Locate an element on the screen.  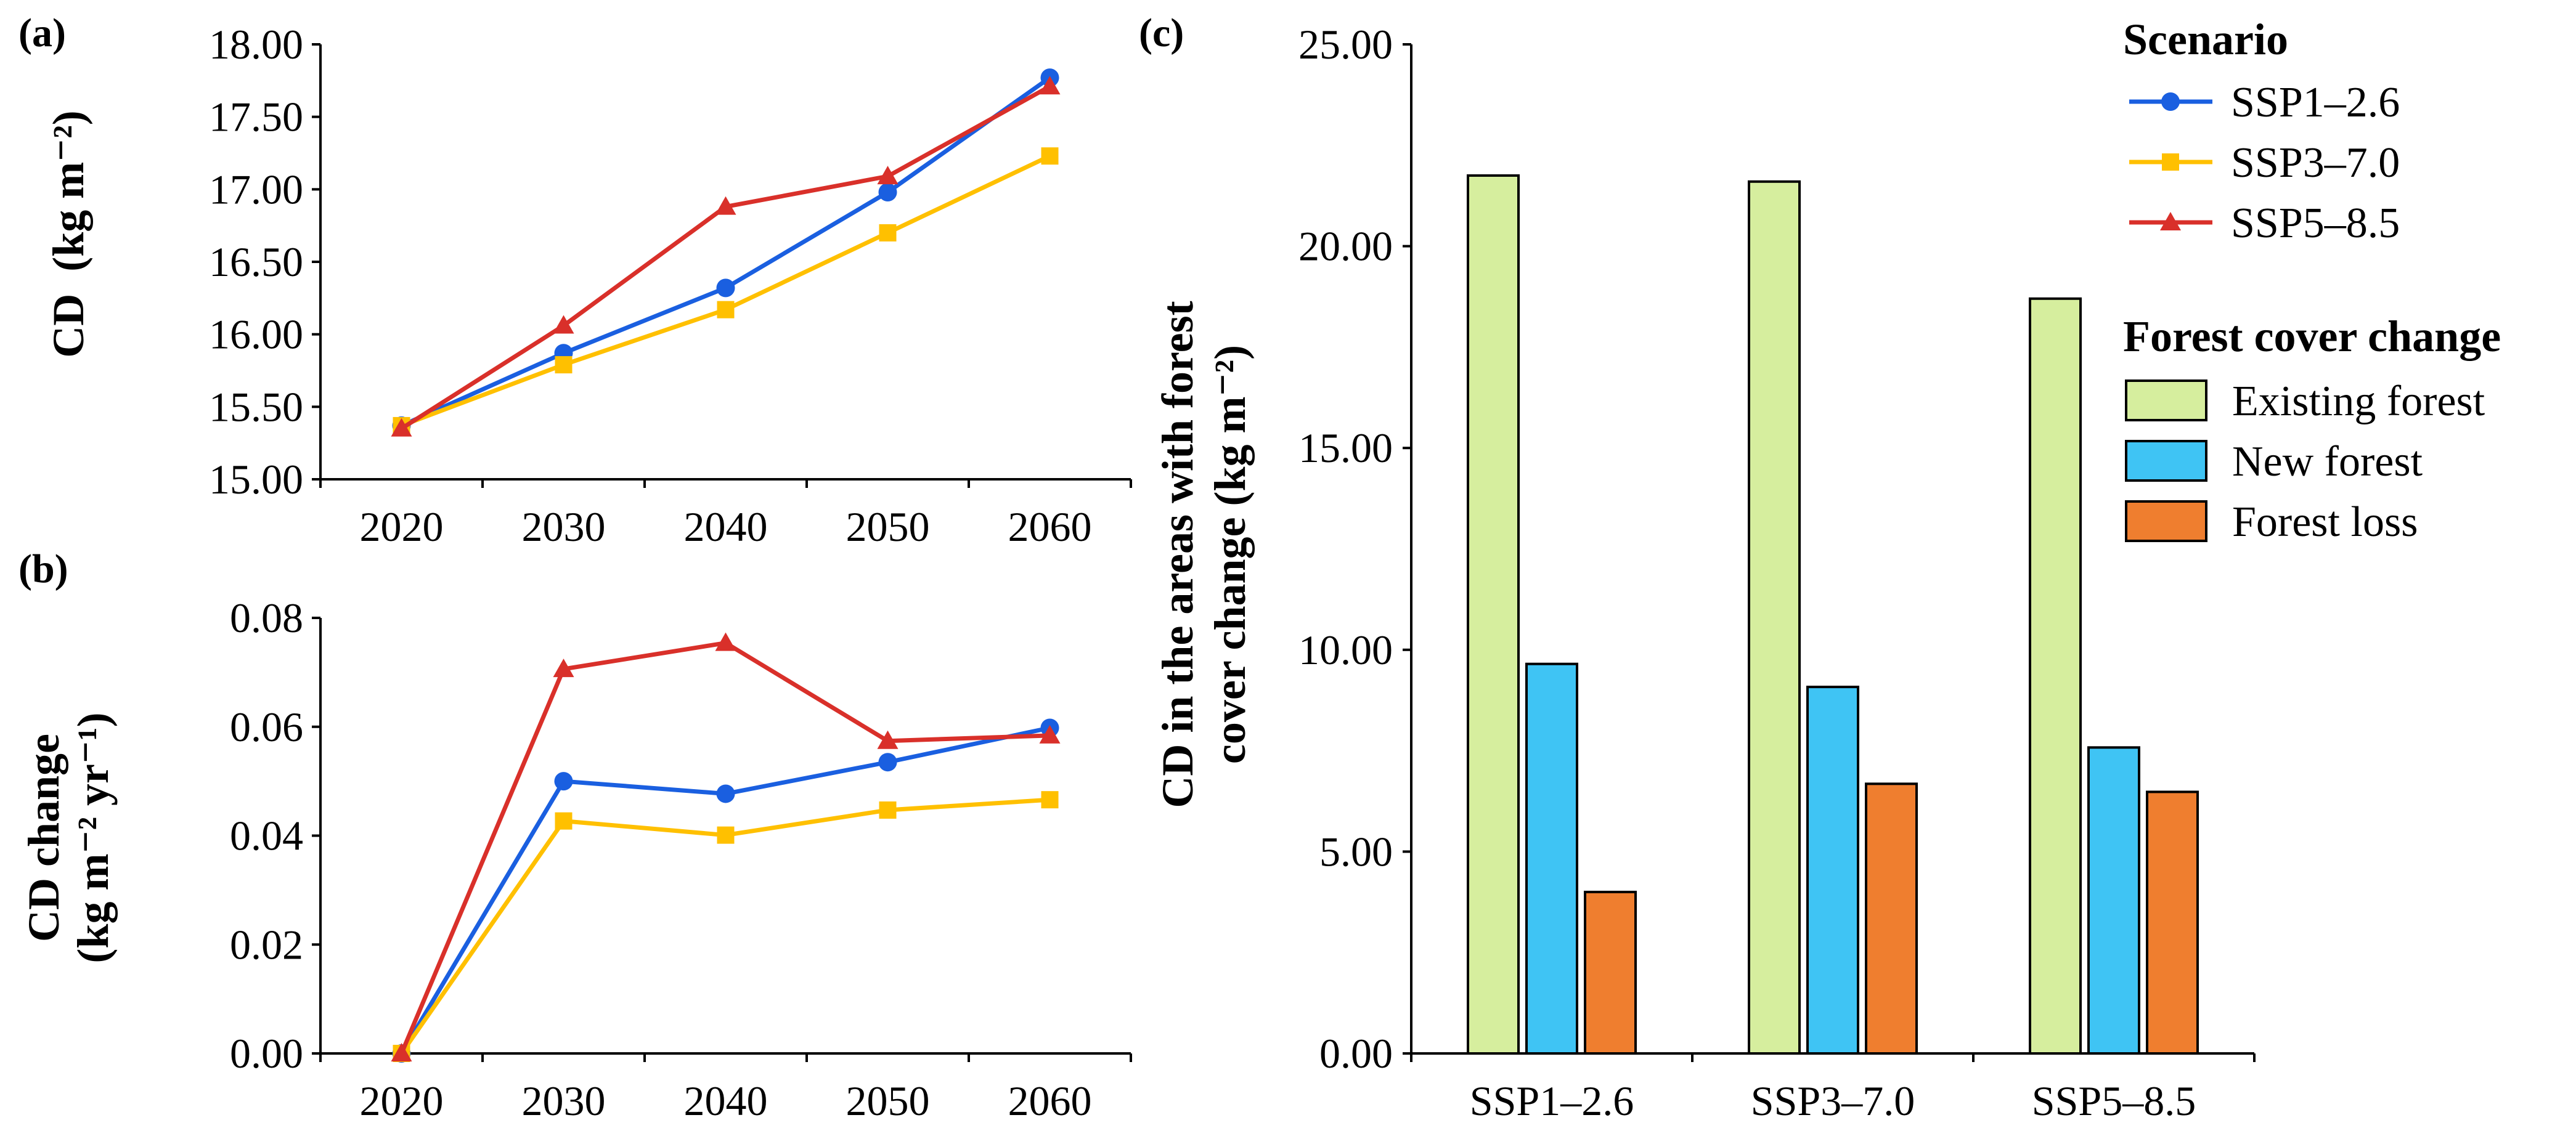
panel-c-y-title-line1: CD in the areas with forest is located at coordinates (1177, 554).